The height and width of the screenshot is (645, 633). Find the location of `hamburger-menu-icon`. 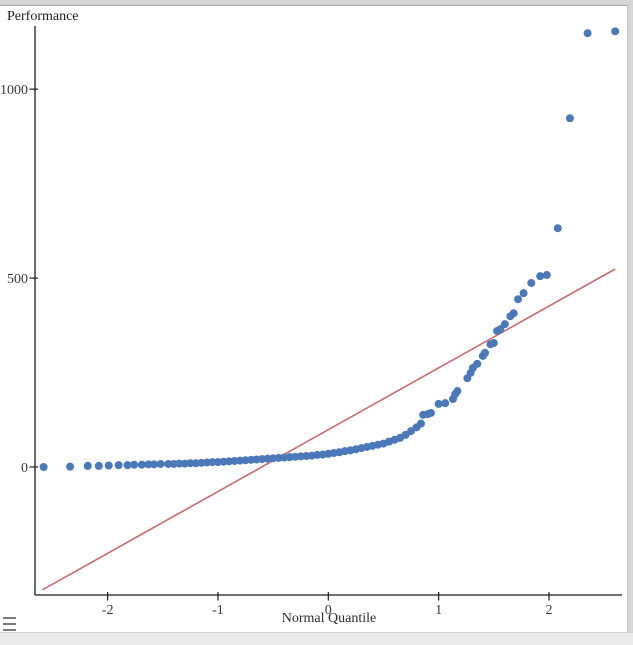

hamburger-menu-icon is located at coordinates (10, 624).